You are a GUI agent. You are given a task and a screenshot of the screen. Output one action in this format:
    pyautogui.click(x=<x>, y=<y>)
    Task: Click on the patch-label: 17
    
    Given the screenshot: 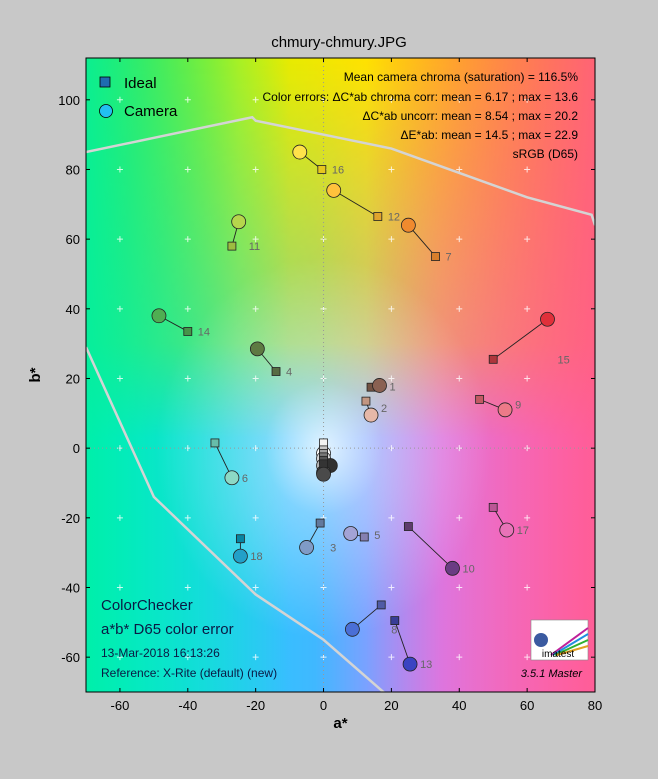 What is the action you would take?
    pyautogui.click(x=523, y=531)
    